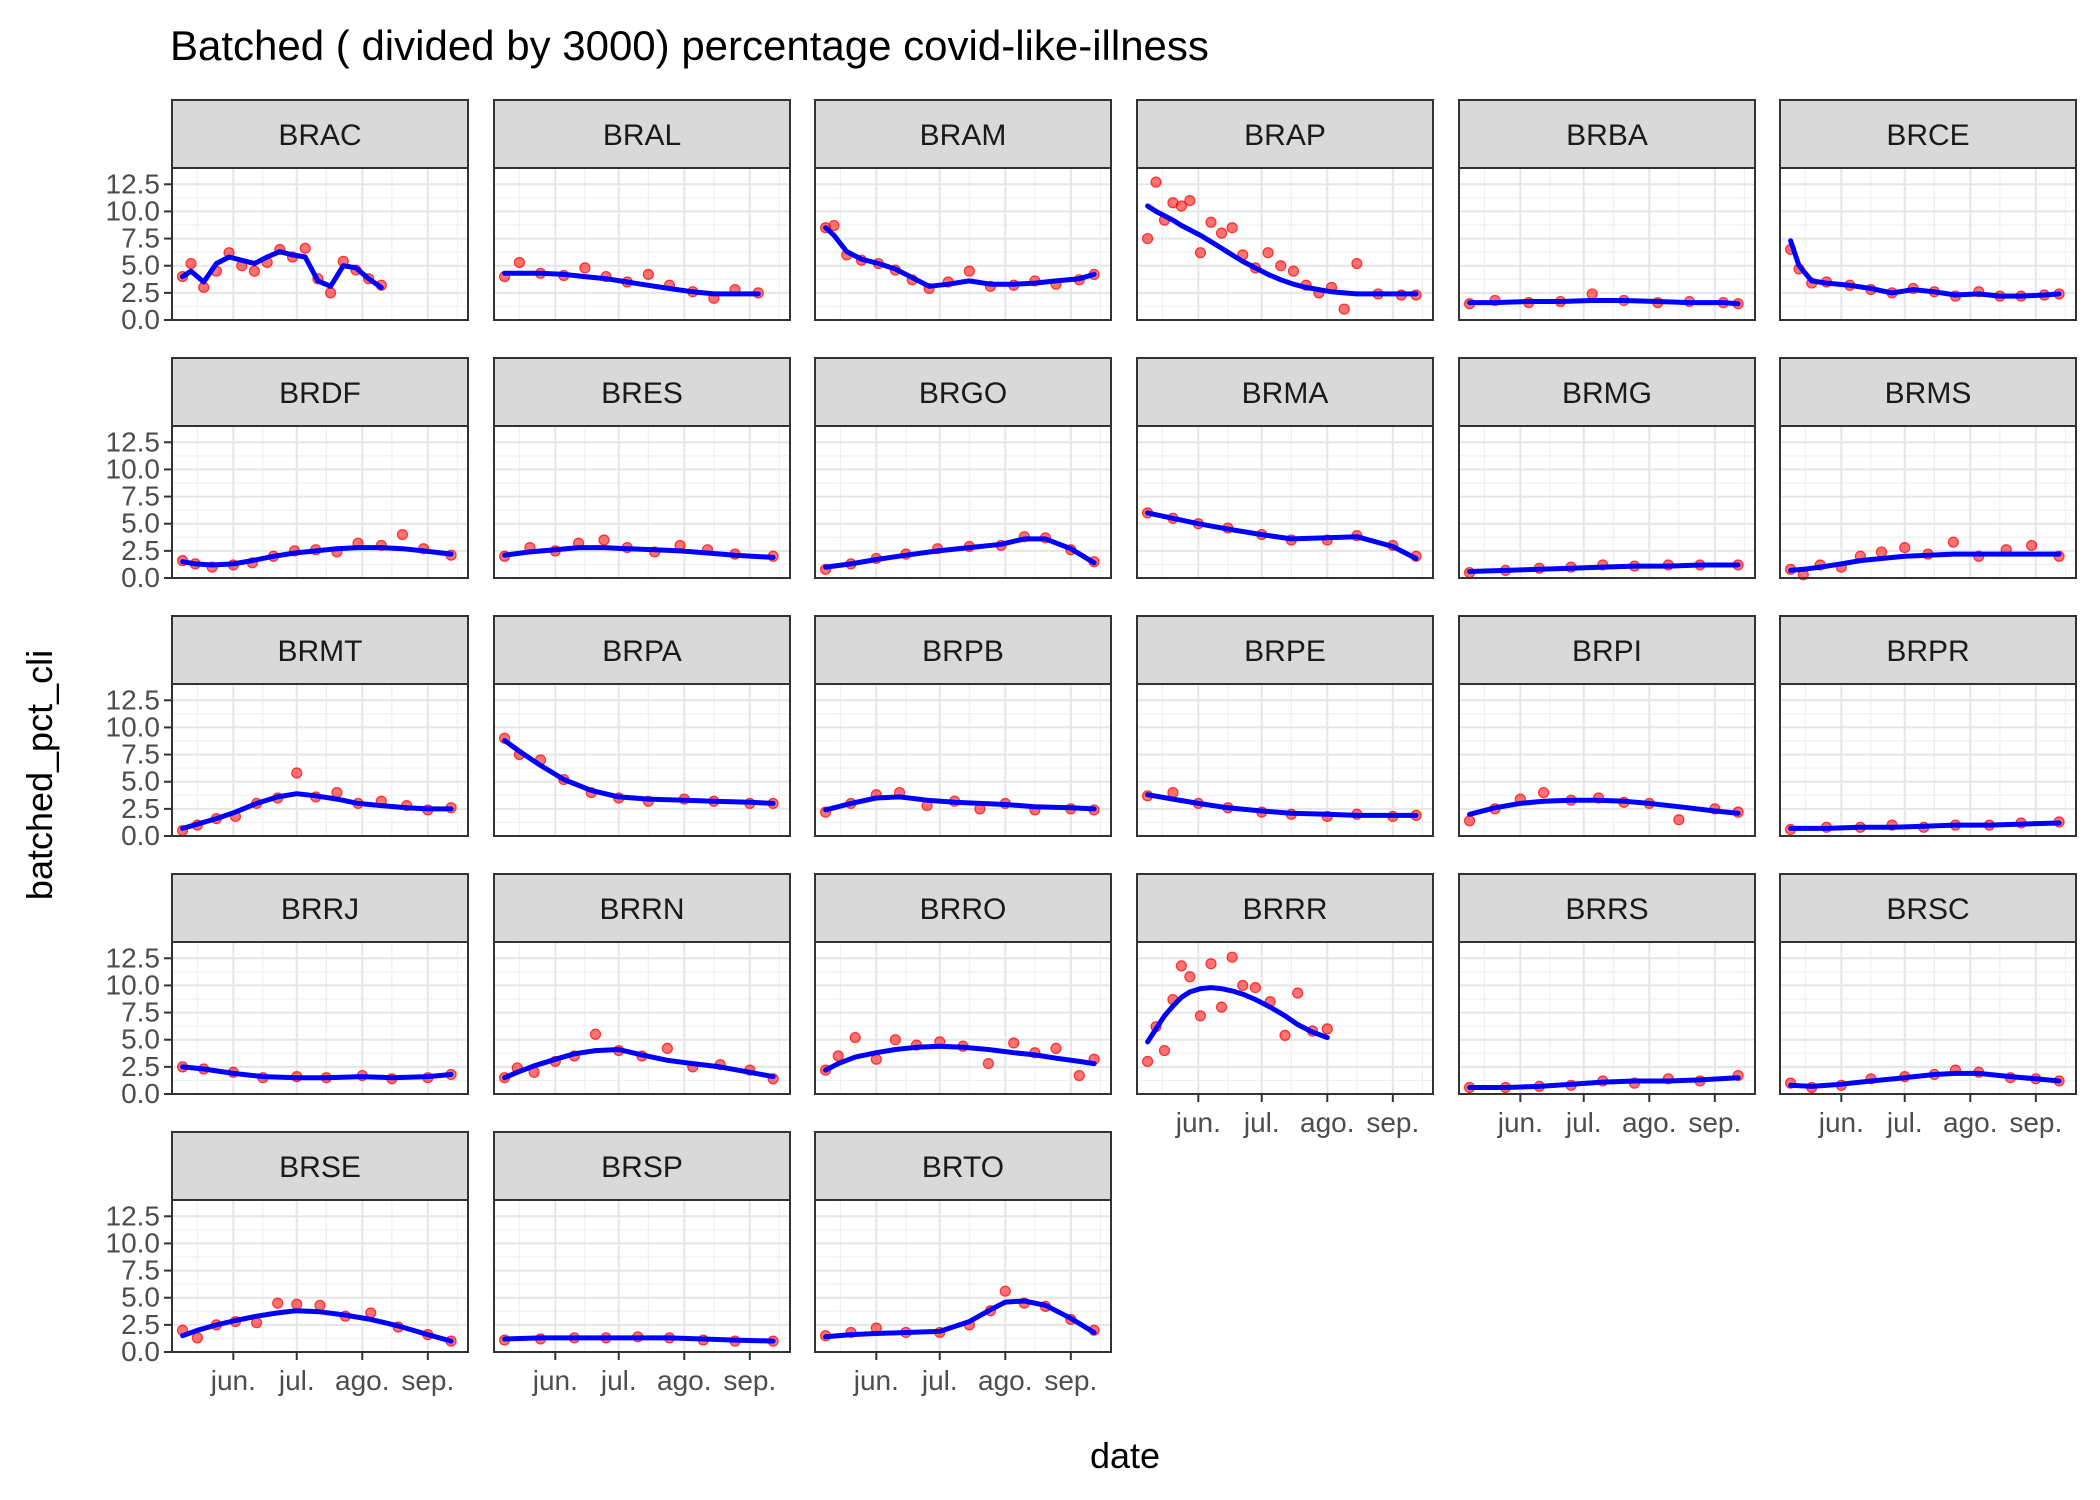 This screenshot has height=1500, width=2100. I want to click on panel-brpb: BRPB, so click(963, 726).